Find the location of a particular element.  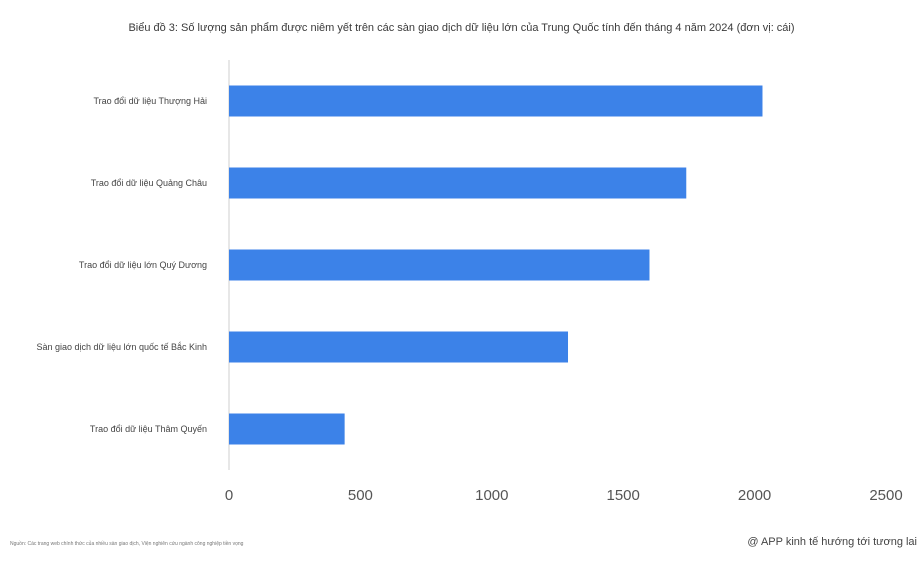

category-label: Trao đổi dữ liệu Thâm Quyến is located at coordinates (148, 429).